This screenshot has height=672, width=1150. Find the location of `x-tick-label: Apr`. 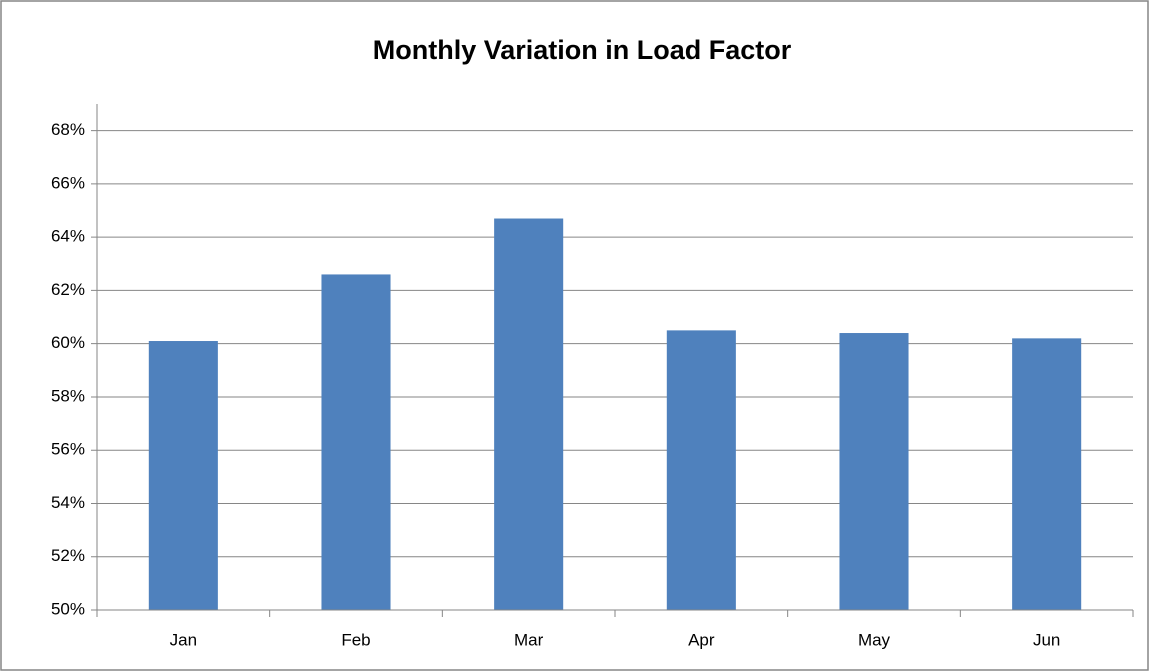

x-tick-label: Apr is located at coordinates (701, 639).